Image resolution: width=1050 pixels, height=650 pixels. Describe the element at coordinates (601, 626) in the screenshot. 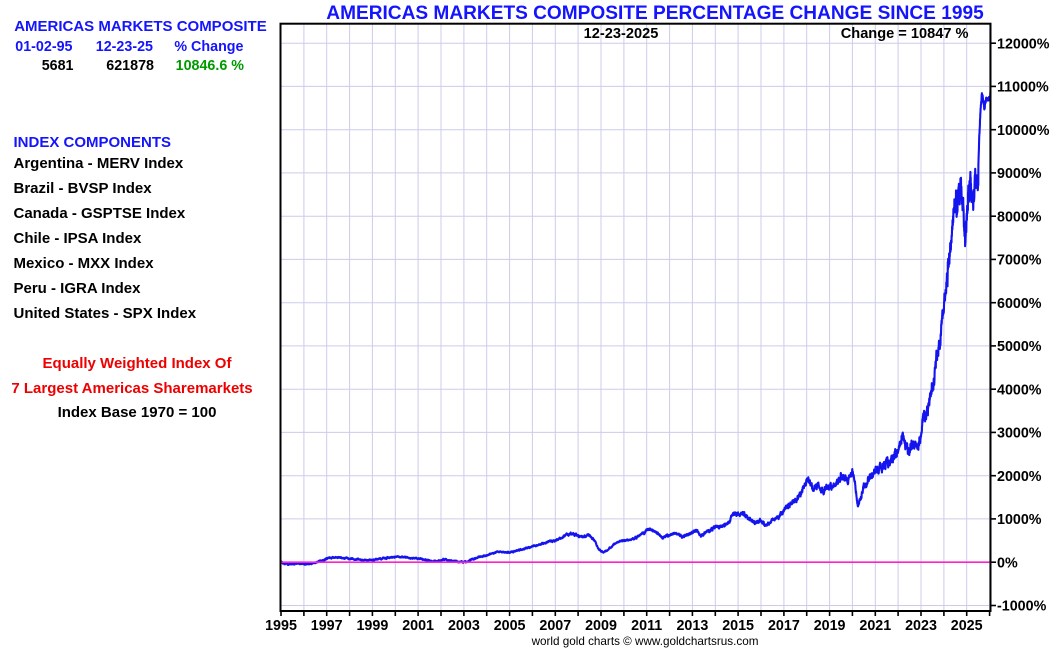

I see `svg-text: 2009` at that location.